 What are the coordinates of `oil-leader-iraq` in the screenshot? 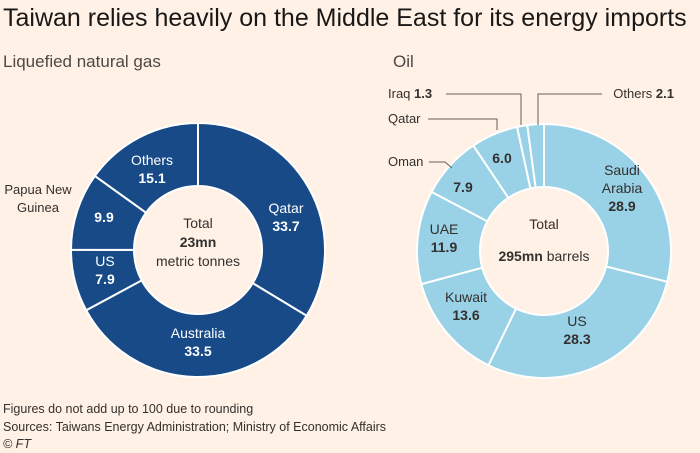 It's located at (484, 109).